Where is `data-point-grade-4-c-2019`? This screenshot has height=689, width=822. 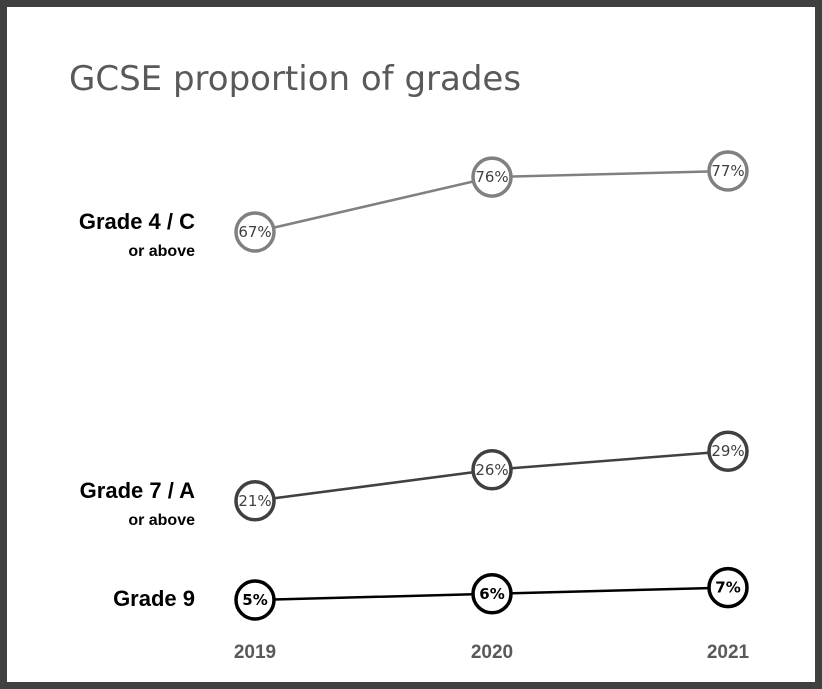
data-point-grade-4-c-2019 is located at coordinates (255, 232).